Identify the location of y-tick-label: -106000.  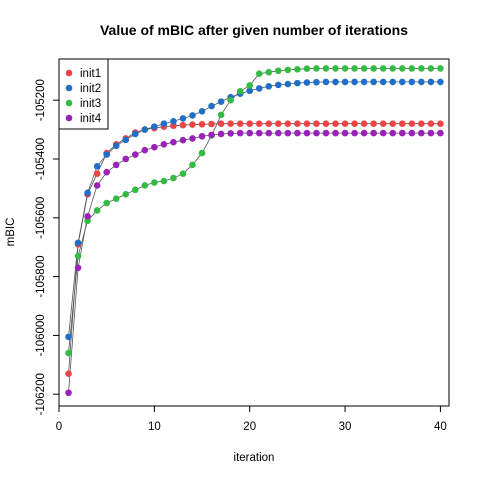
(41, 335).